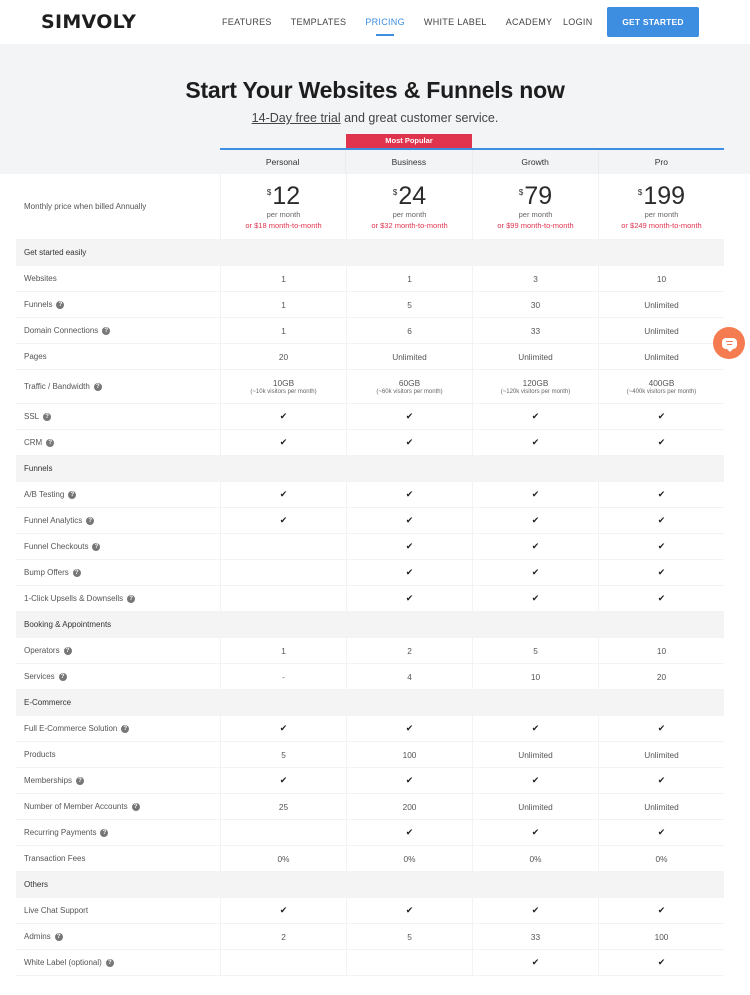 Image resolution: width=750 pixels, height=995 pixels. Describe the element at coordinates (370, 331) in the screenshot. I see `feature-row-domain-connections: Domain Connections? 1 6 33 Unlimited` at that location.